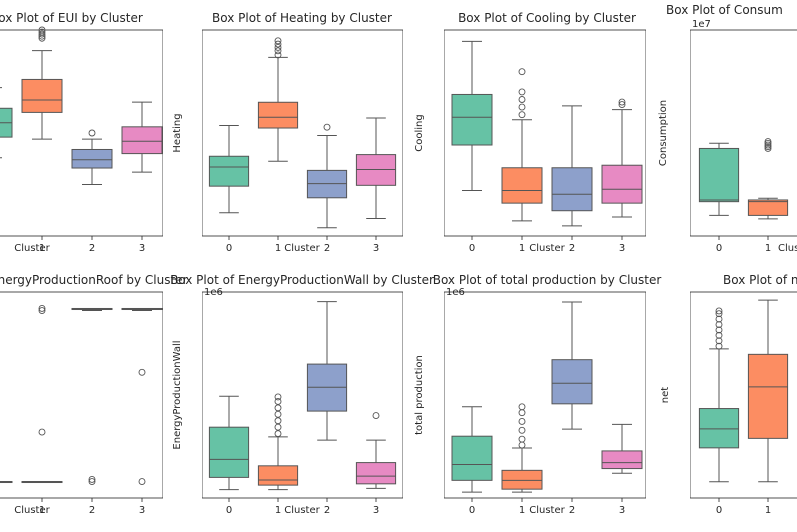  Describe the element at coordinates (187, 299) in the screenshot. I see `y-tick-label: 3.0` at that location.